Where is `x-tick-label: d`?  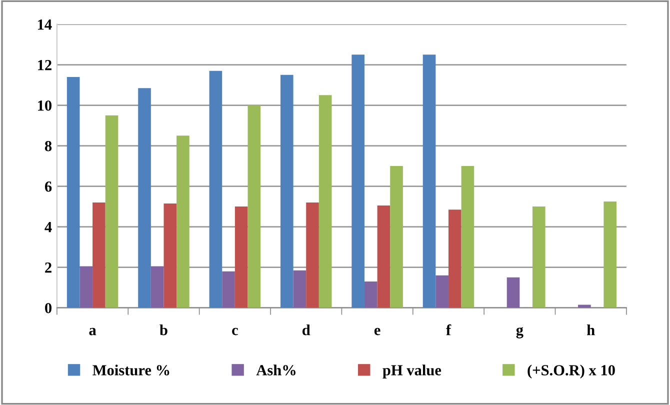 x-tick-label: d is located at coordinates (306, 330).